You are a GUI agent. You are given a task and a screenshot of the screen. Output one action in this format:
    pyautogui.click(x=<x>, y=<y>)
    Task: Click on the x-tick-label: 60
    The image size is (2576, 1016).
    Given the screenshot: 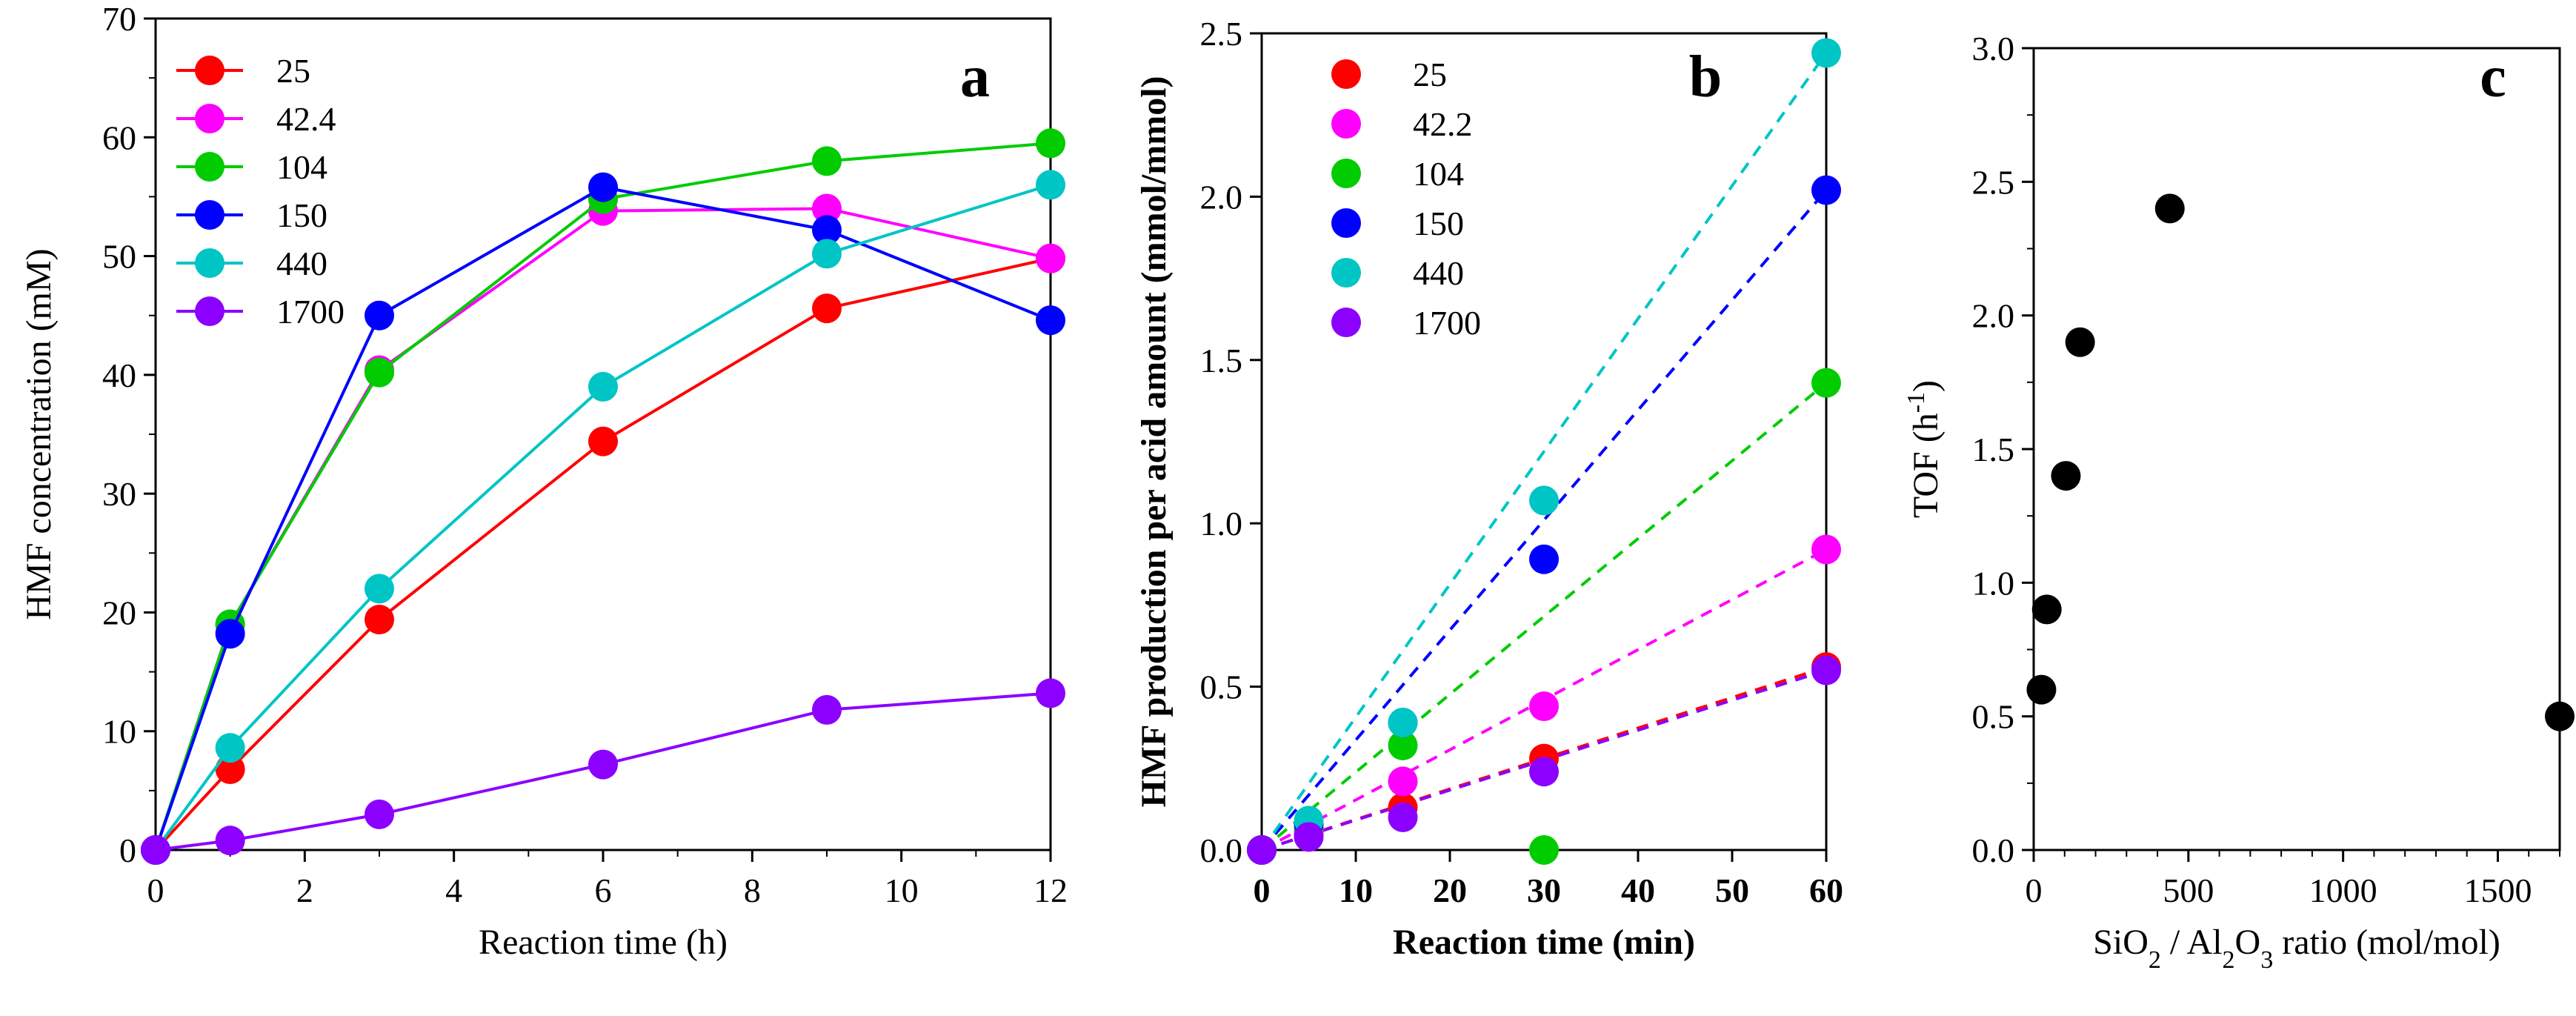 What is the action you would take?
    pyautogui.click(x=1826, y=890)
    